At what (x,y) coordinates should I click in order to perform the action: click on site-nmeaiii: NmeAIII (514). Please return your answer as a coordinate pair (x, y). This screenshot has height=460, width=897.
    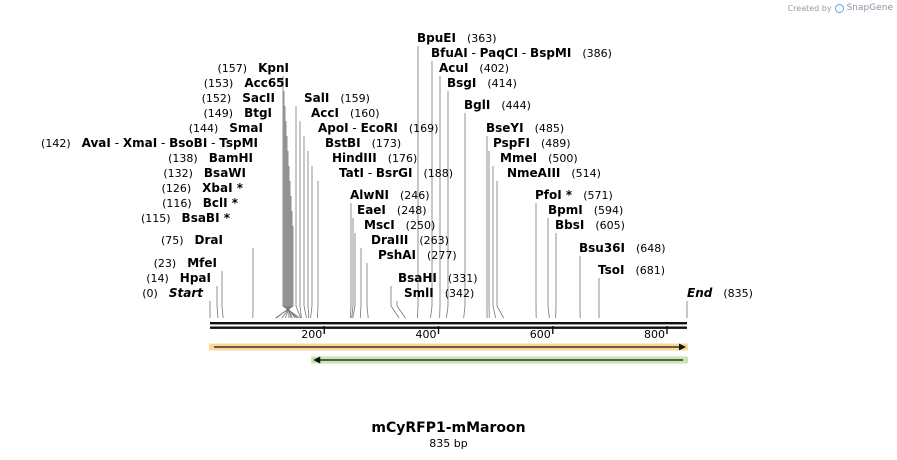
    Looking at the image, I should click on (554, 173).